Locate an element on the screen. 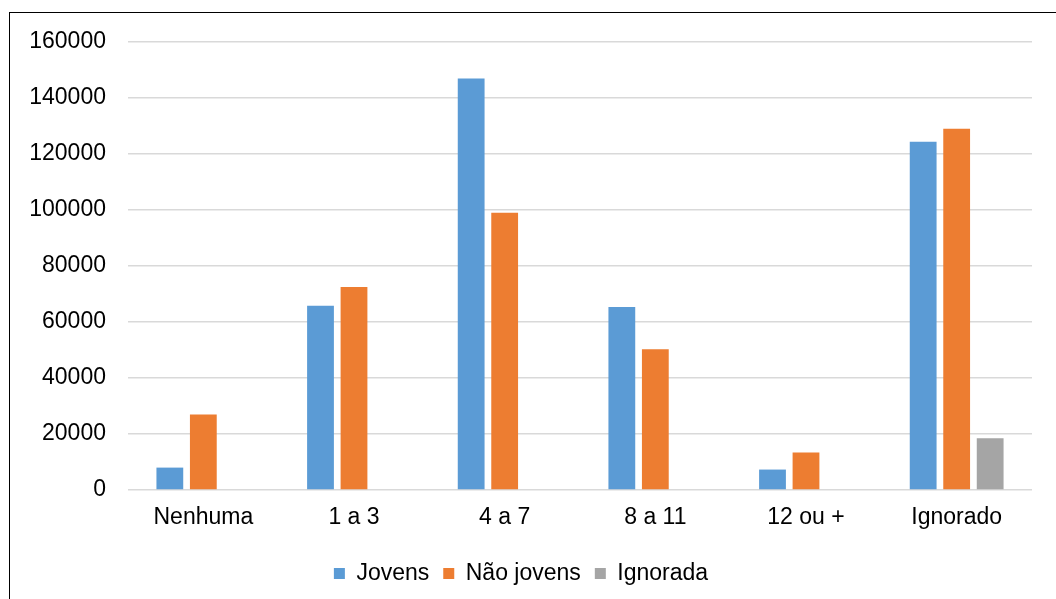  y-tick-label: 20000 is located at coordinates (74, 432).